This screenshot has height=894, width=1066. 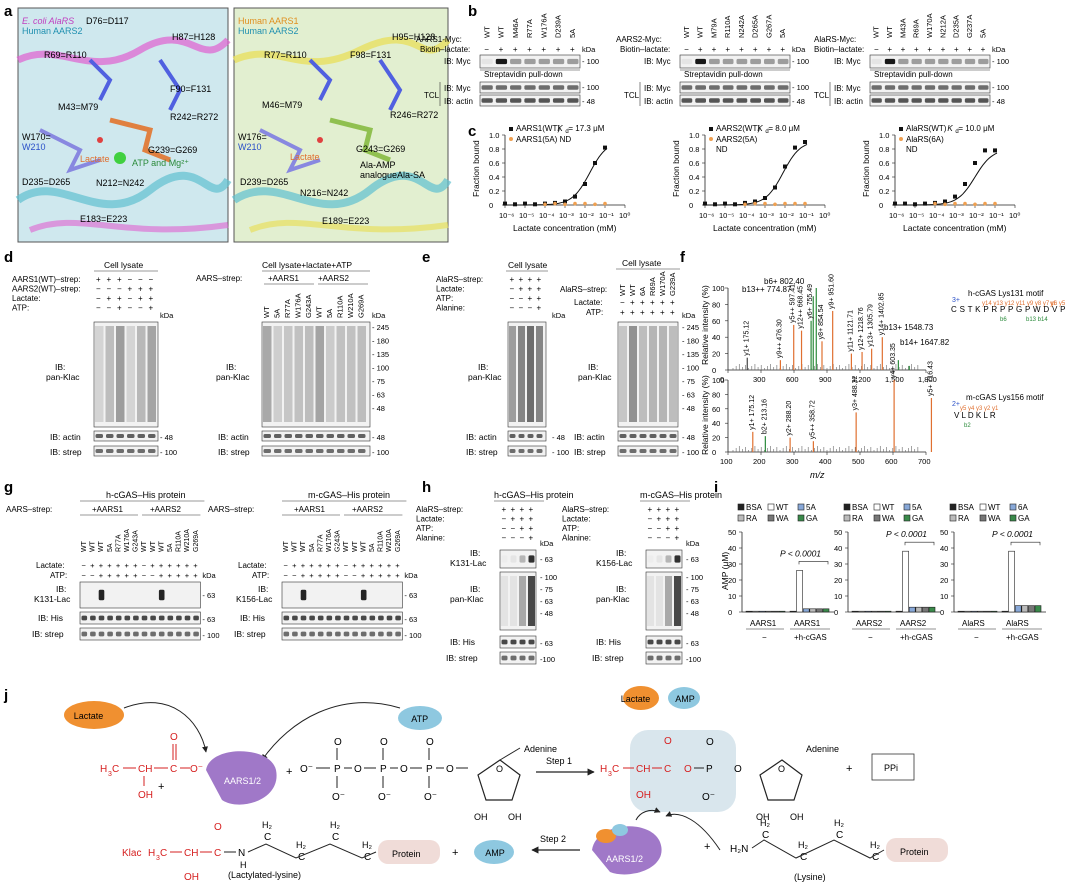 What do you see at coordinates (65, 55) in the screenshot?
I see `residue-label: R69=R110` at bounding box center [65, 55].